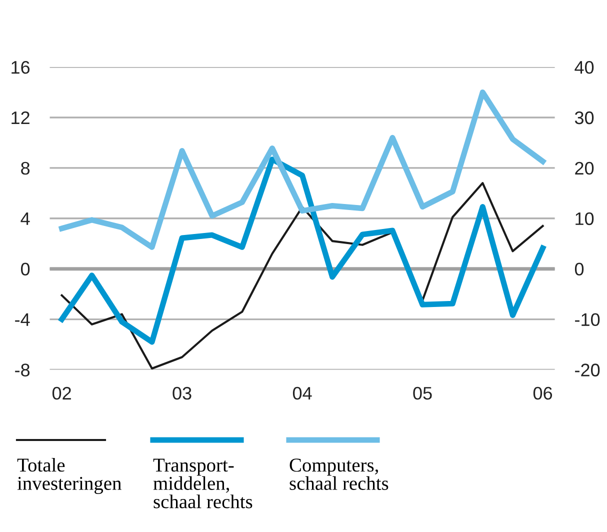 The width and height of the screenshot is (607, 532). I want to click on x-tick-label: 04, so click(302, 393).